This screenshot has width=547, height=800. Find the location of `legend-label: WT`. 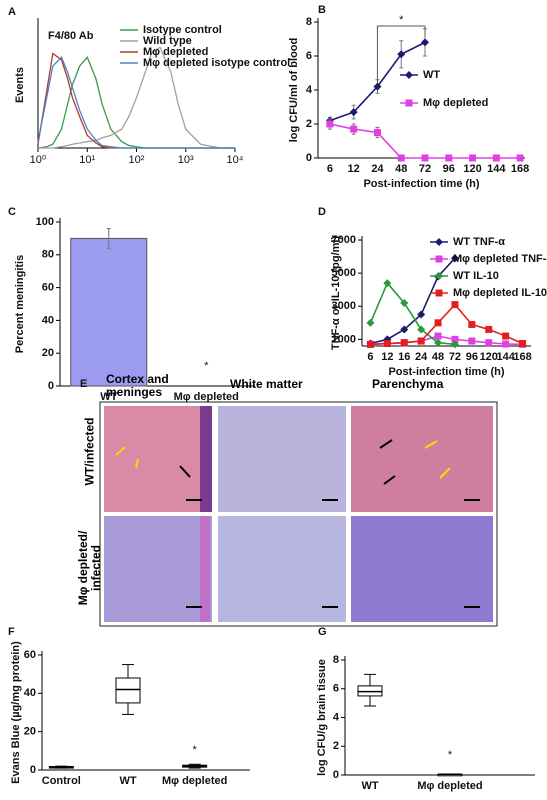

legend-label: WT is located at coordinates (431, 75).